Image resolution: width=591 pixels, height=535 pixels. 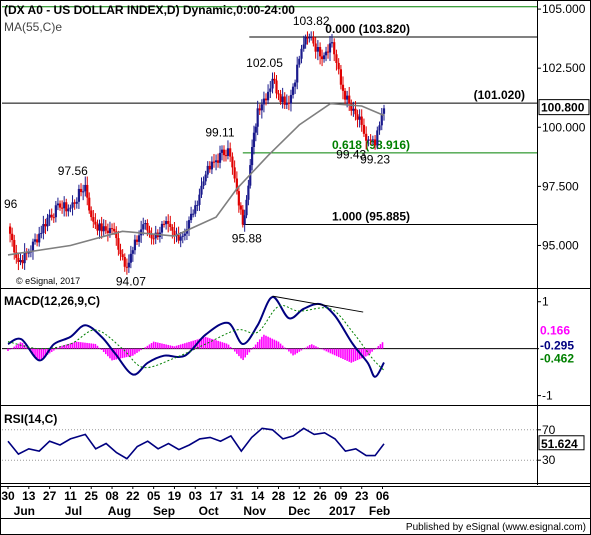 I want to click on x-tick-label-10: 17, so click(x=216, y=496).